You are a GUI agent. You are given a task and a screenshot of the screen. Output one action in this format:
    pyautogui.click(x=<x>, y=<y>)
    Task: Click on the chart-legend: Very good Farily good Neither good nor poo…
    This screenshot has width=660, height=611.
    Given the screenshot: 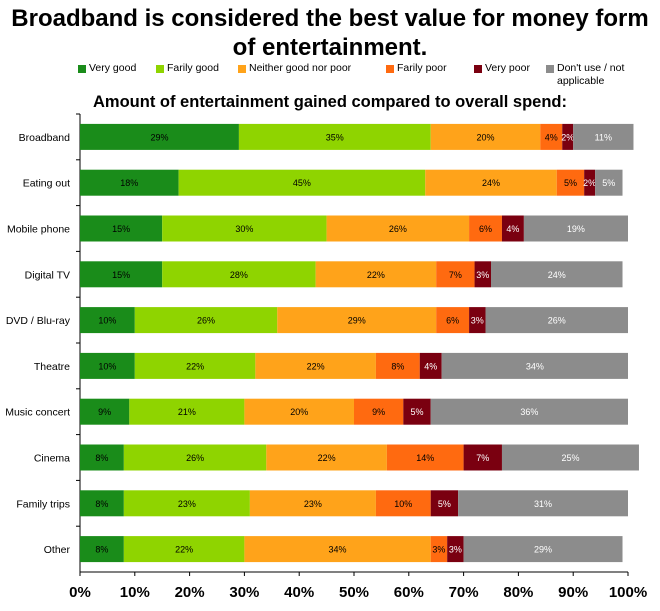 What is the action you would take?
    pyautogui.click(x=368, y=77)
    